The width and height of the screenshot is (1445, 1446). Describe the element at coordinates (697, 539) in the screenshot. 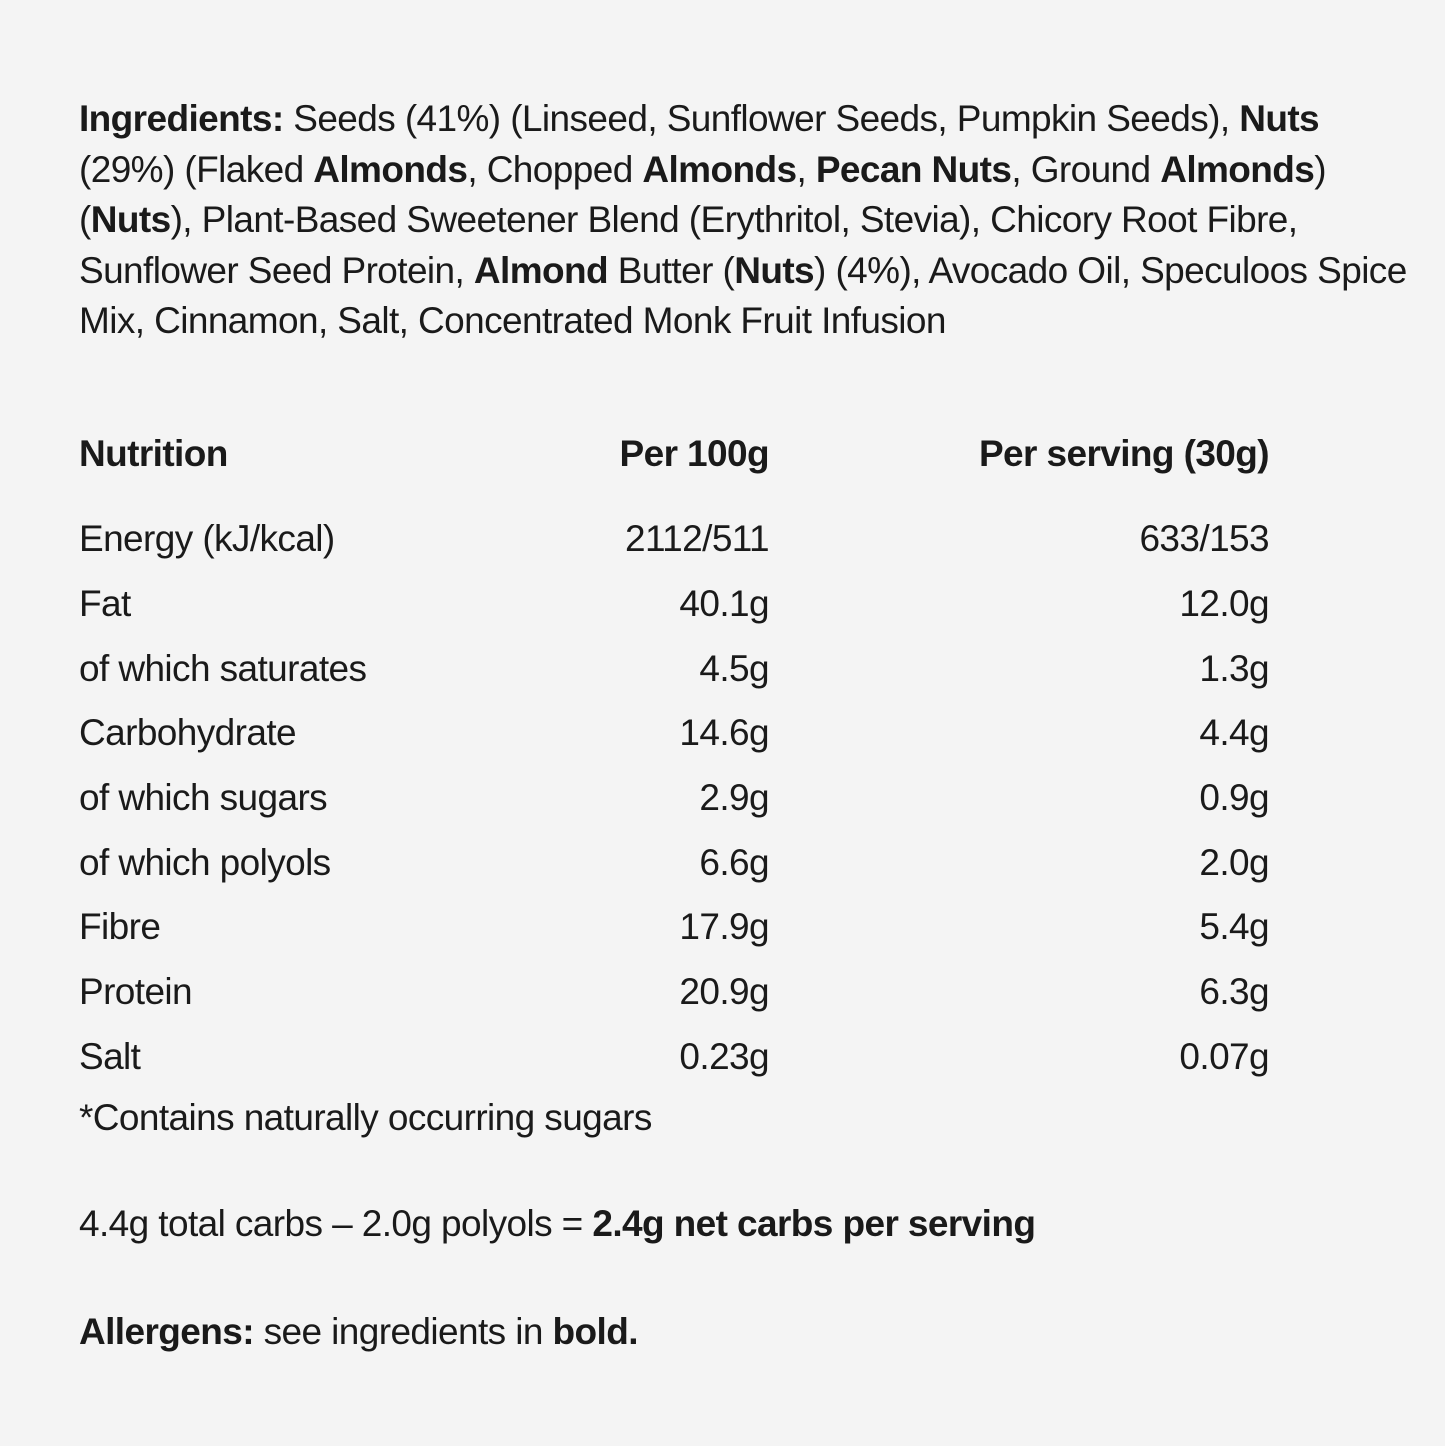

I see `value-per-100g: 2112/511` at that location.